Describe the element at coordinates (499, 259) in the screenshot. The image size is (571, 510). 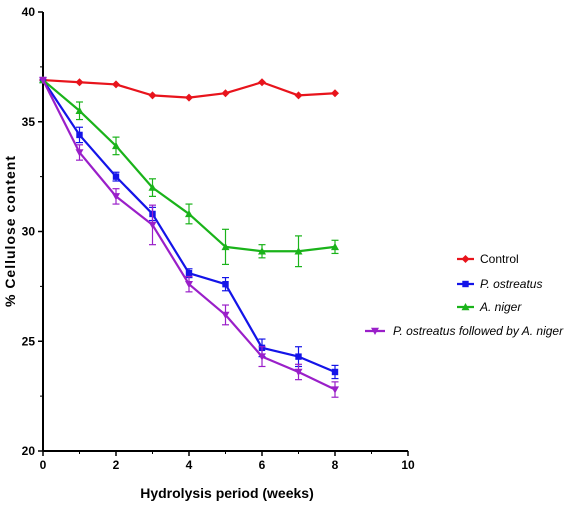
I see `legend-label: Control` at that location.